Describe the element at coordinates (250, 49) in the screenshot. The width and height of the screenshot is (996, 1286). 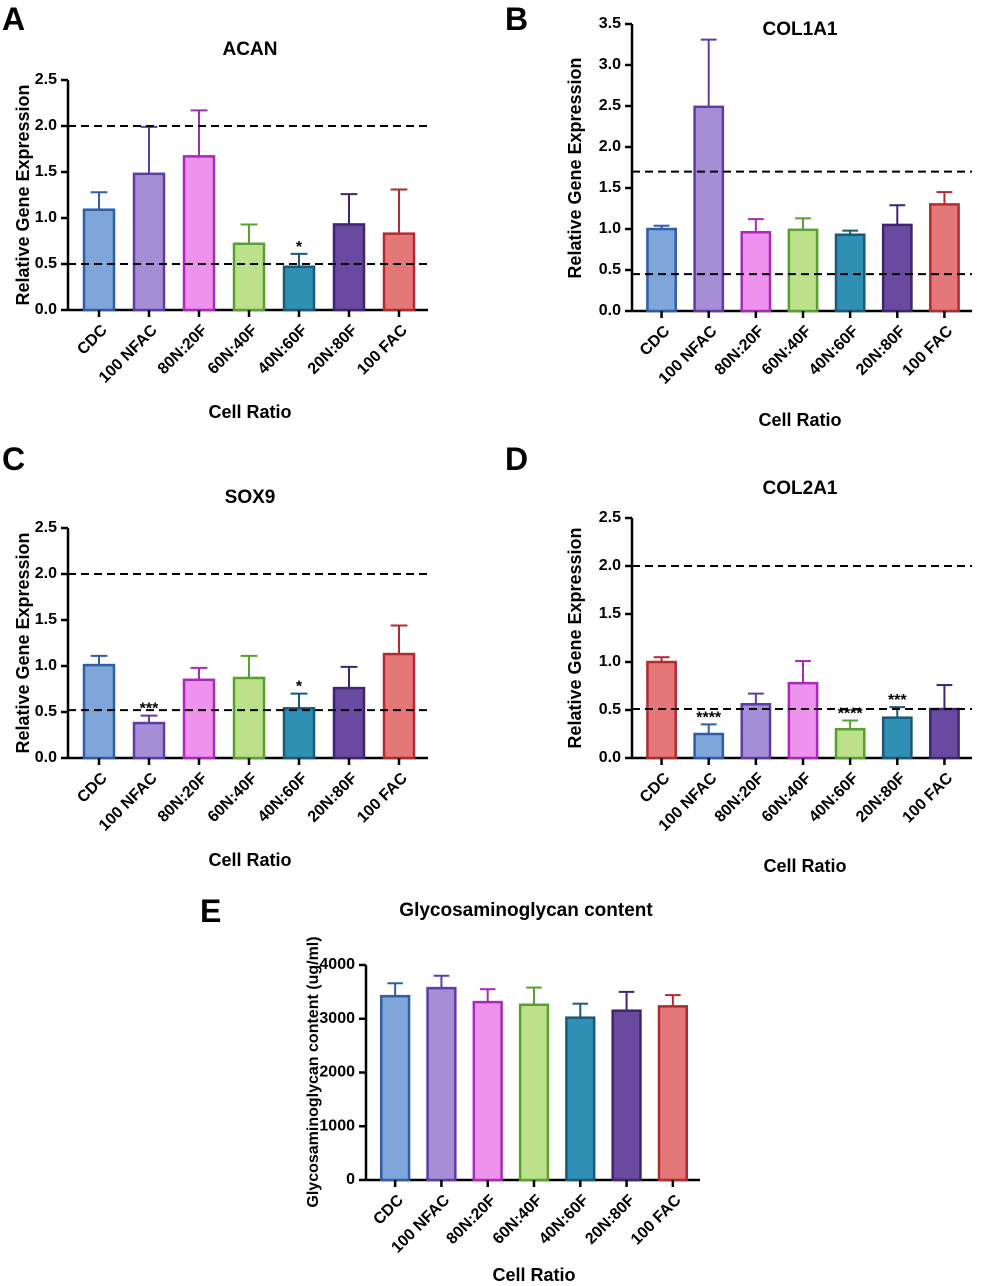
I see `chart-title: ACAN` at that location.